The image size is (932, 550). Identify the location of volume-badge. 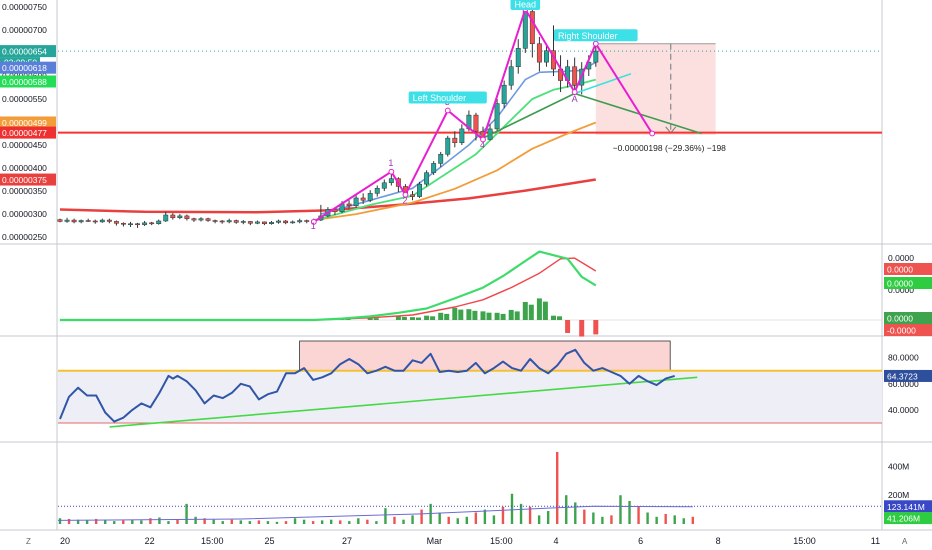
(908, 518).